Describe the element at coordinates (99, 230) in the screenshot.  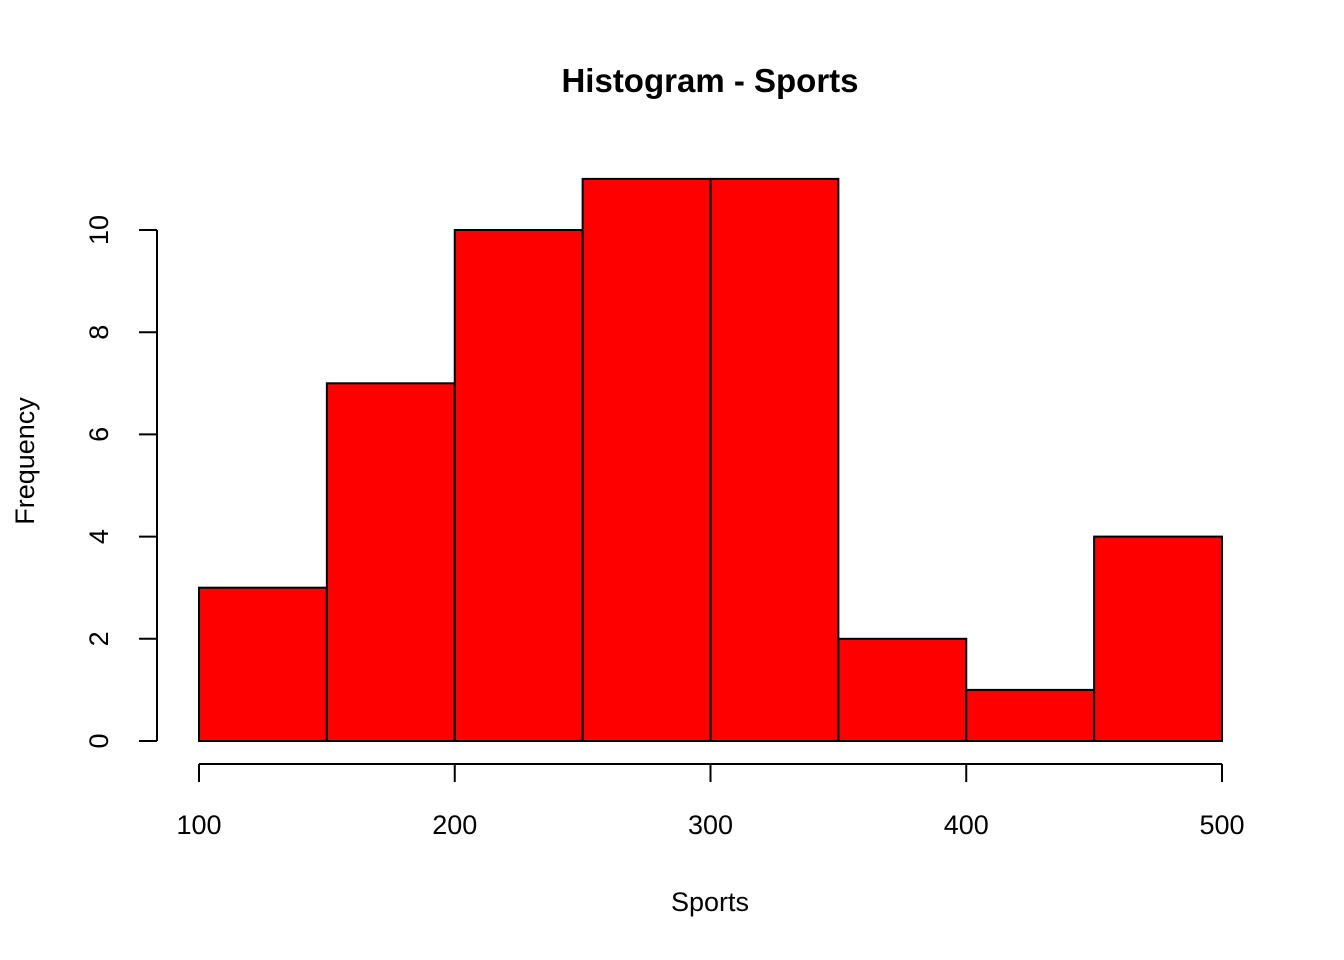
I see `y-tick-label: 10` at that location.